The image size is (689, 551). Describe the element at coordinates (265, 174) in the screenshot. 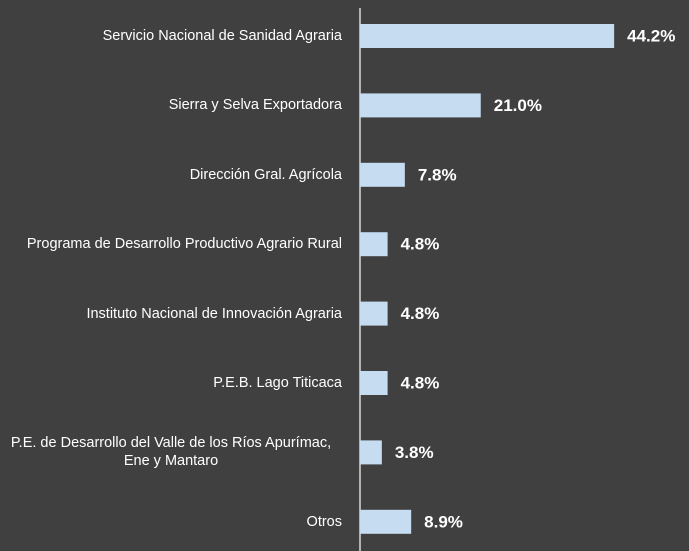

I see `category-label: Dirección Gral. Agrícola` at that location.